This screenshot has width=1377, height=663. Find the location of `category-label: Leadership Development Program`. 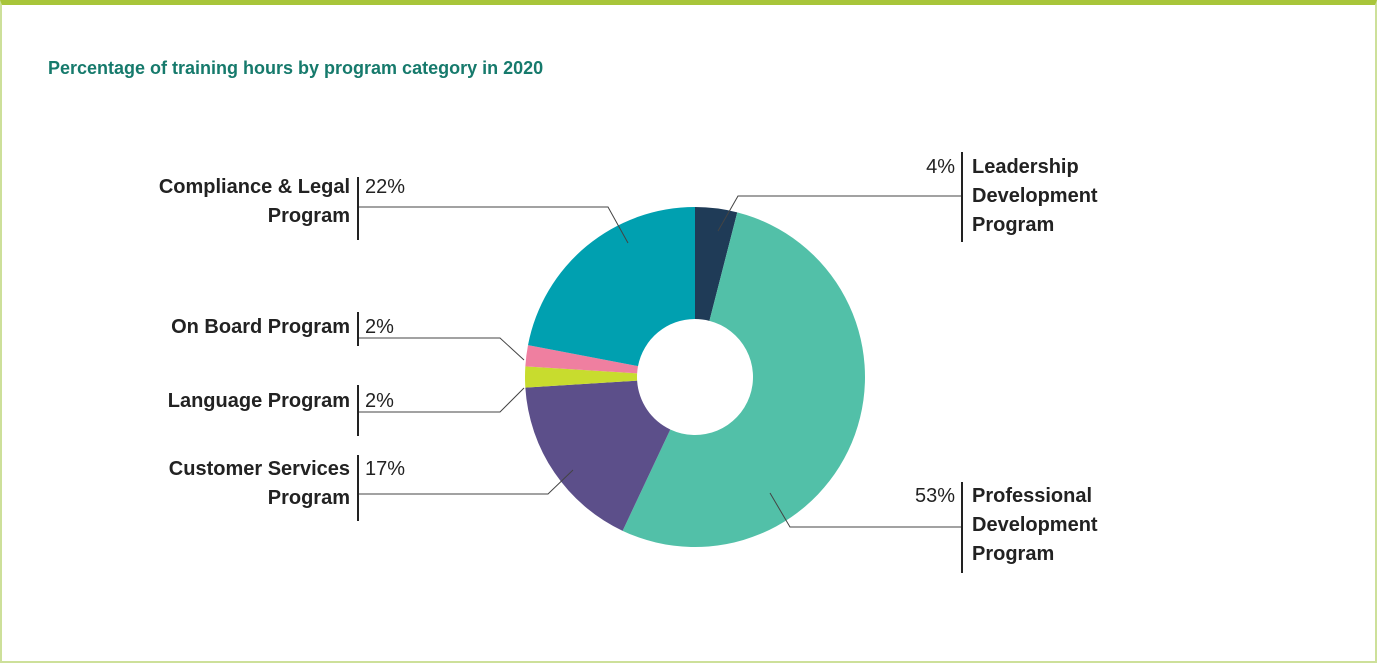

category-label: Leadership Development Program is located at coordinates (1035, 196).